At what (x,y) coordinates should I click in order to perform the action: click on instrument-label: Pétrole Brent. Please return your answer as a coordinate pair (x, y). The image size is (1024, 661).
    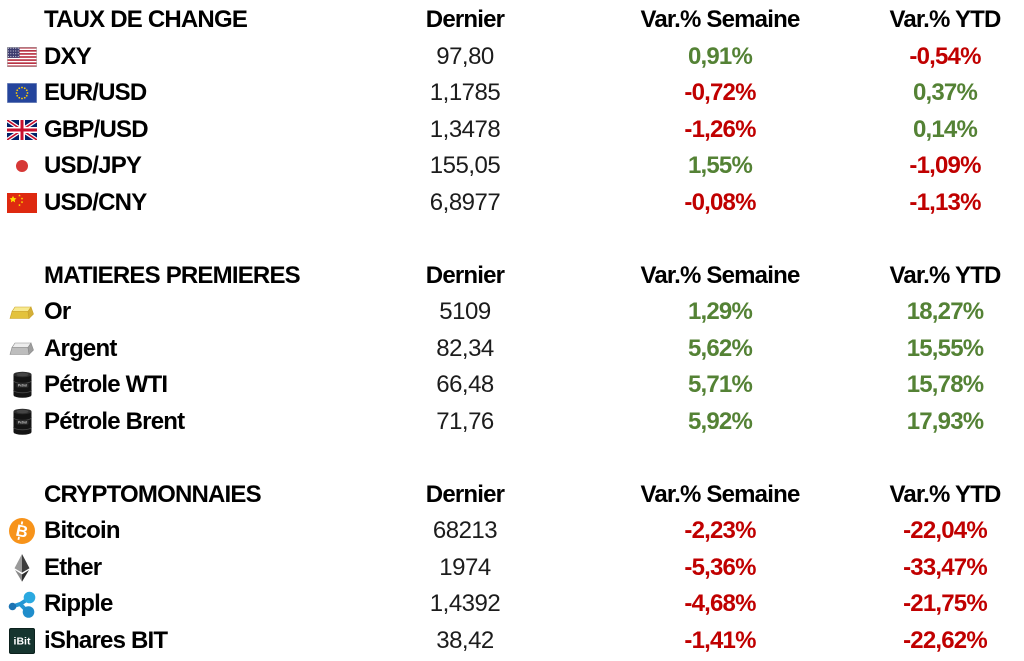
    Looking at the image, I should click on (114, 421).